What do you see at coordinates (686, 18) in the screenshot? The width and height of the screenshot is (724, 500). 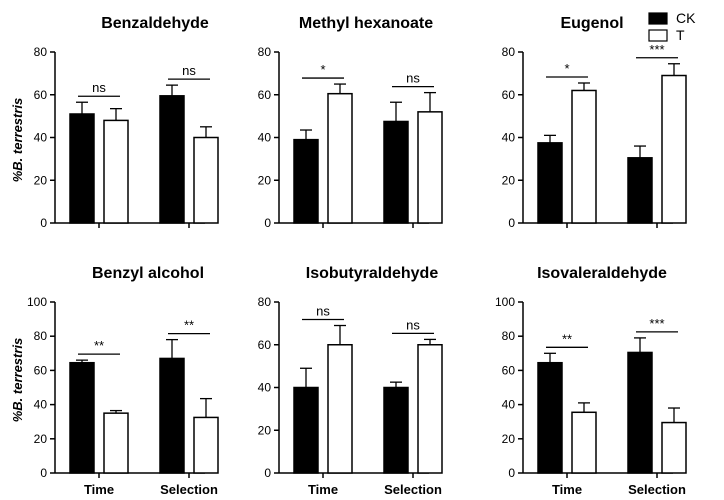 I see `legend-label-ck: CK` at bounding box center [686, 18].